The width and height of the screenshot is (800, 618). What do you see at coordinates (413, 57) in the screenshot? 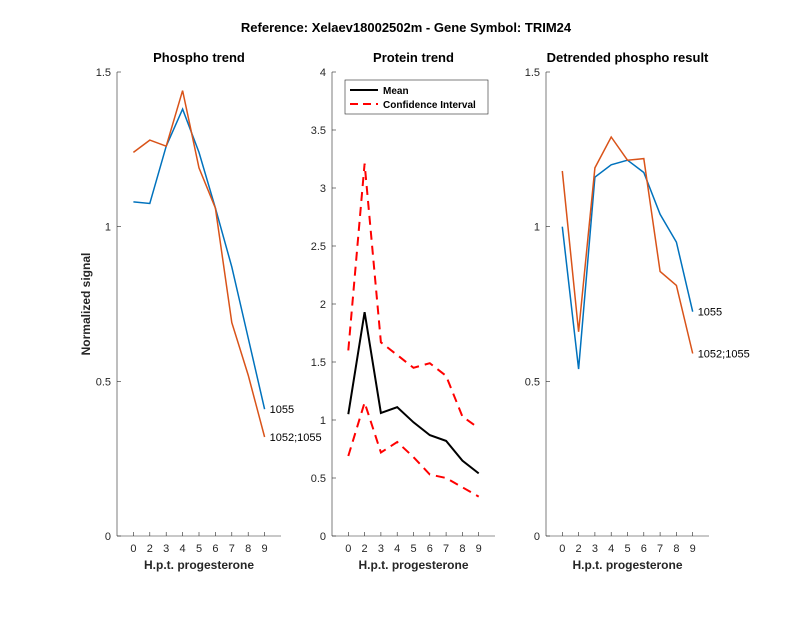
I see `panel-title: Protein trend` at bounding box center [413, 57].